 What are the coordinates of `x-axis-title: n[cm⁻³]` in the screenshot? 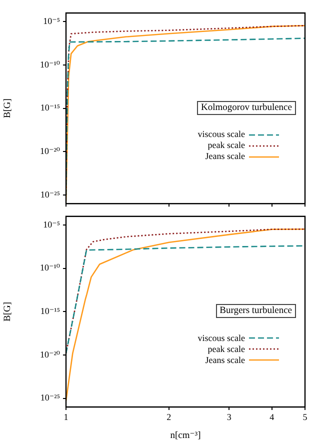 It's located at (185, 435).